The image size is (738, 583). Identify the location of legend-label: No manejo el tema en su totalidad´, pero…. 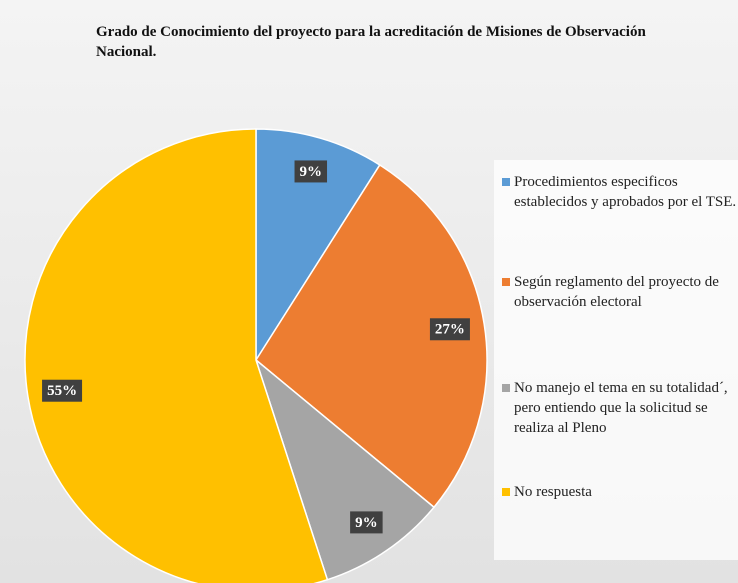
(621, 408).